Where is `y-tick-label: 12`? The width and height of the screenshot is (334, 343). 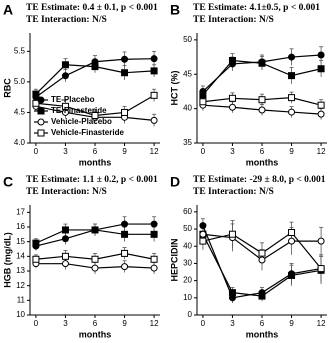
y-tick-label: 12 is located at coordinates (20, 285).